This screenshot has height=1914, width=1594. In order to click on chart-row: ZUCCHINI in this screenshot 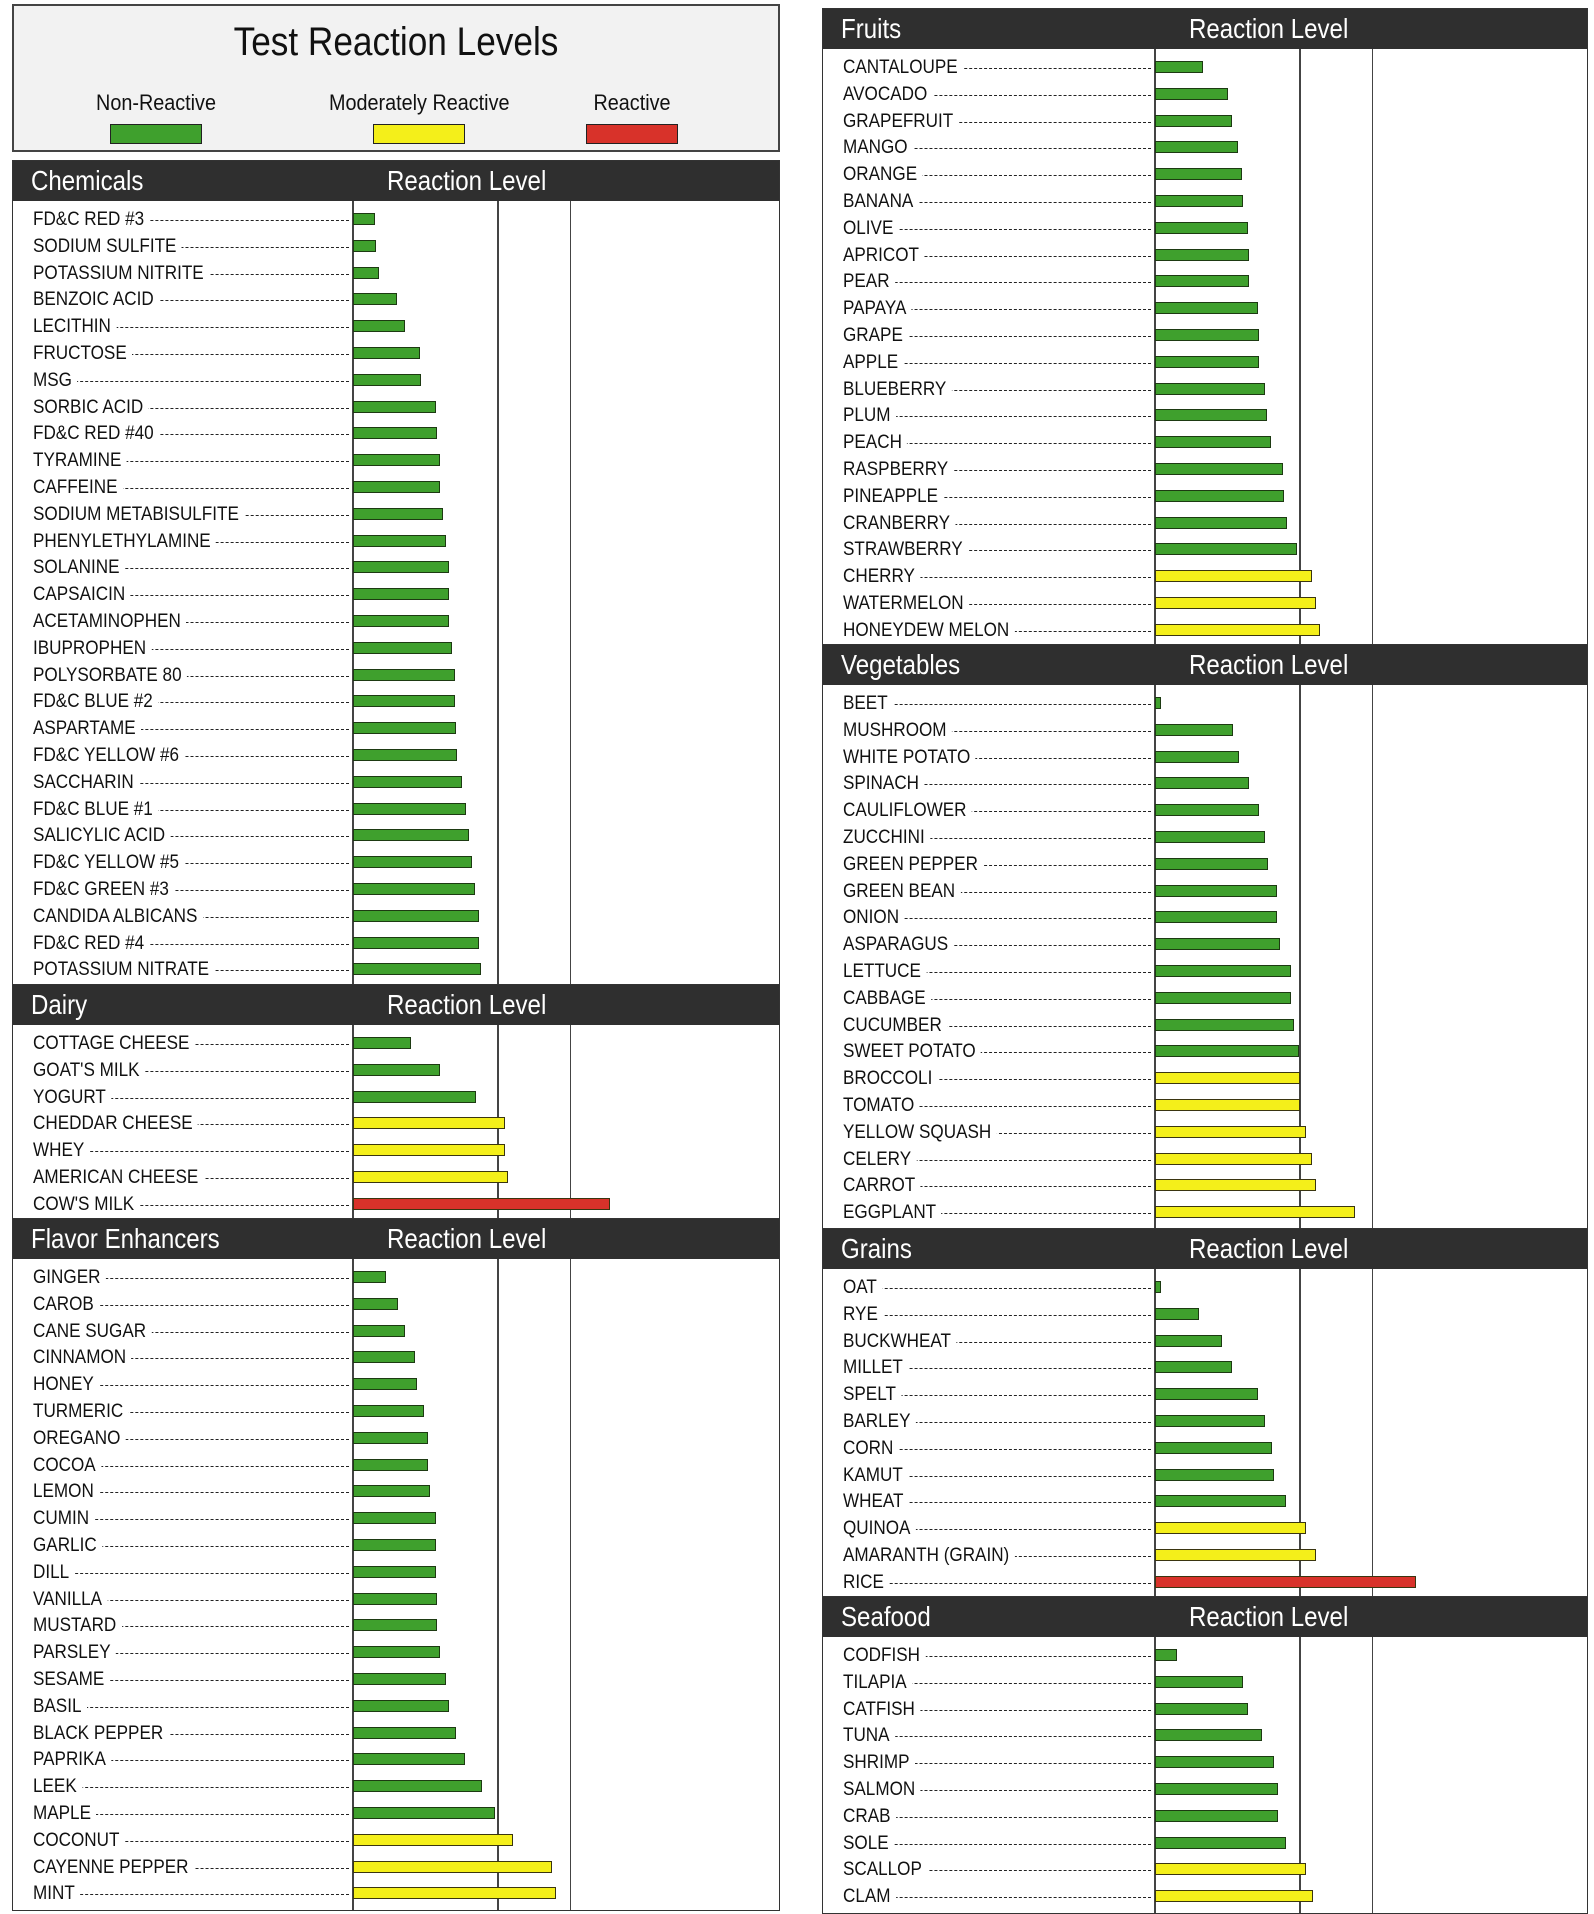, I will do `click(1205, 838)`.